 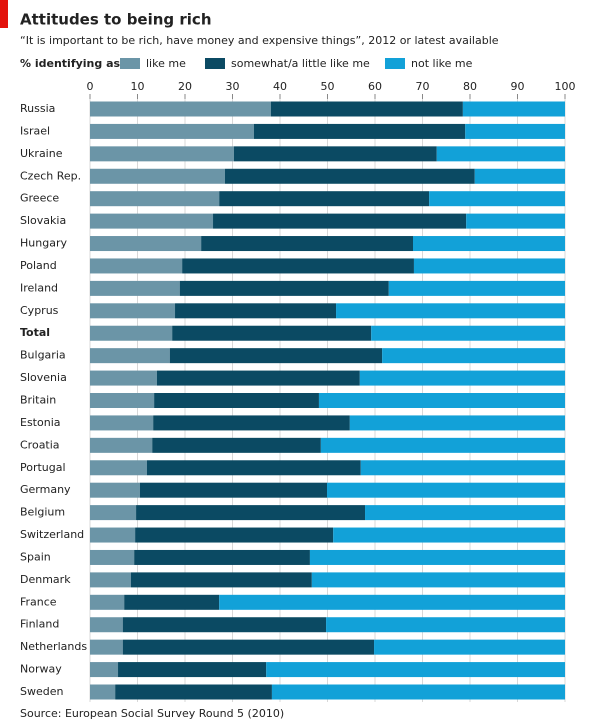 I want to click on y-tick-label: Britain, so click(x=38, y=400).